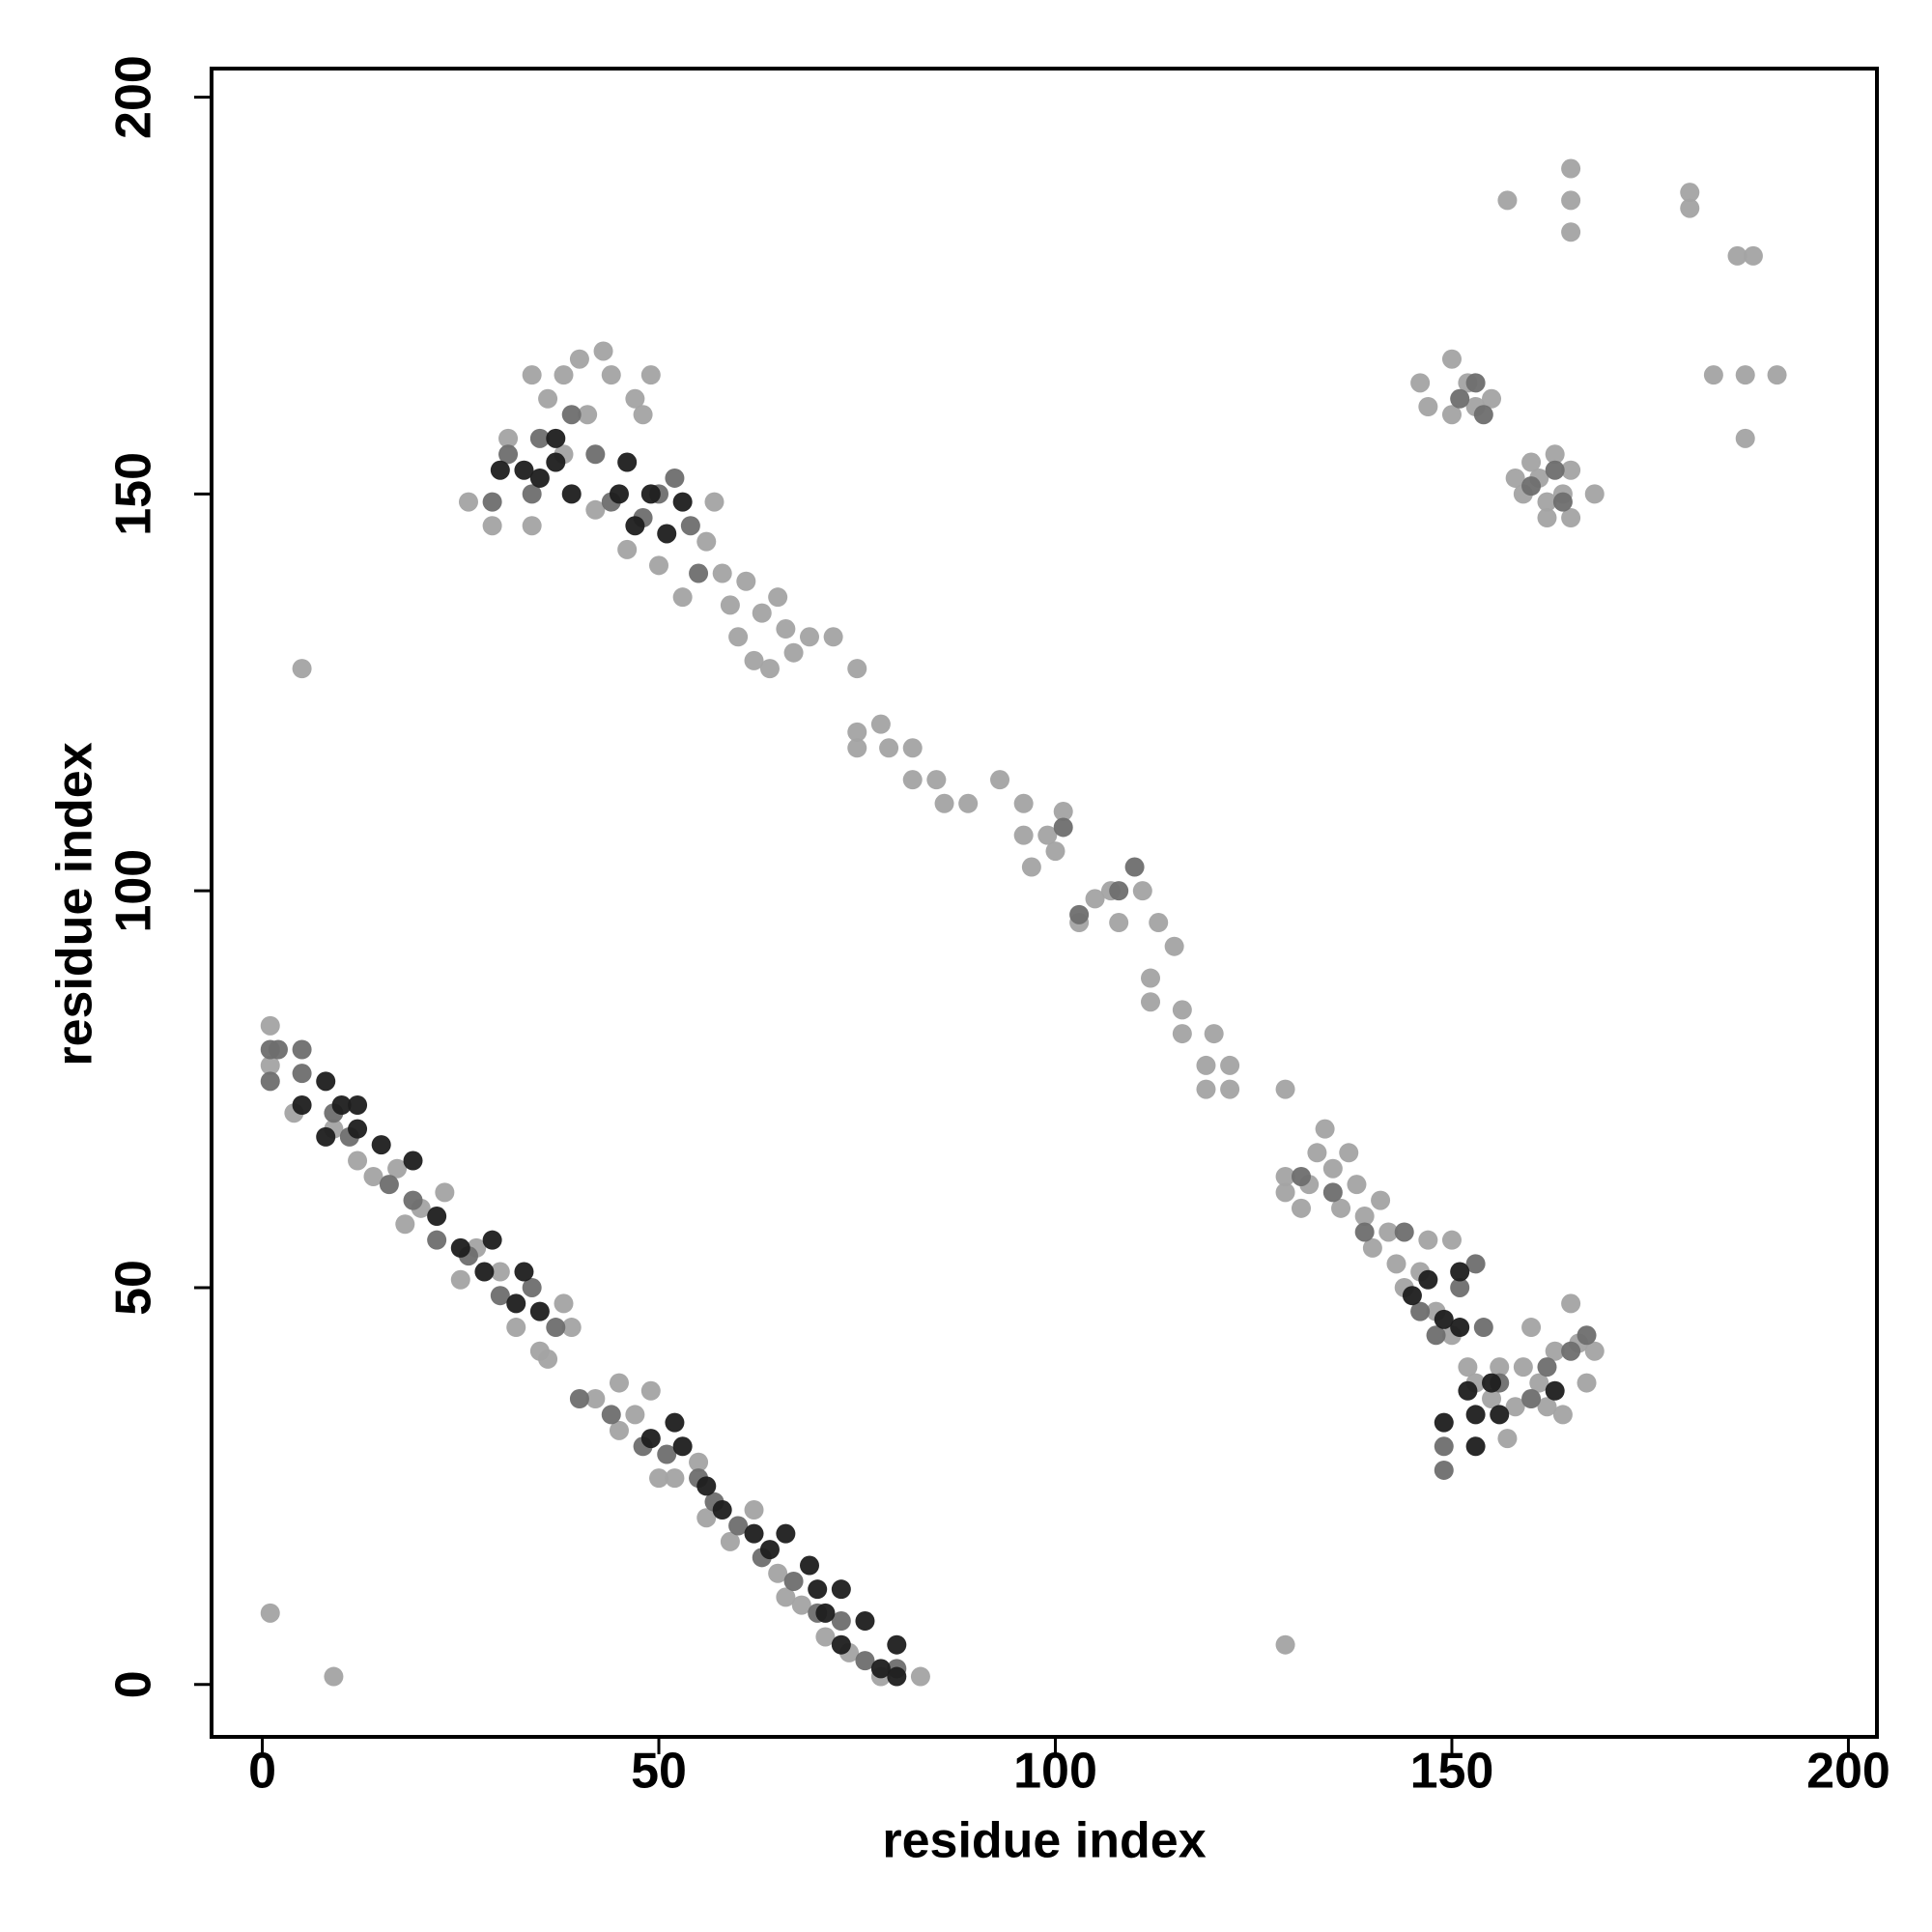  I want to click on y-tick-label: 100, so click(134, 891).